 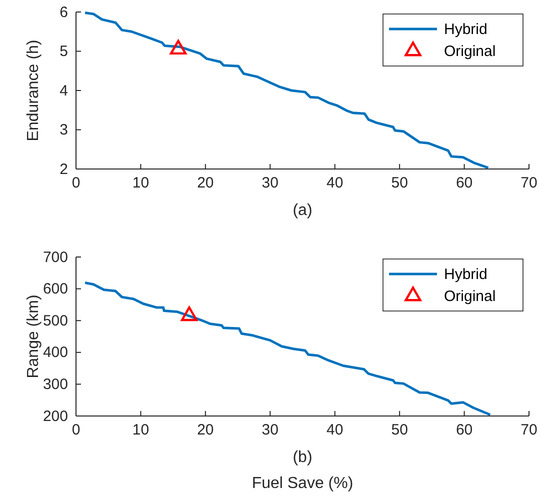 What do you see at coordinates (55, 289) in the screenshot?
I see `y-tick-label: 600` at bounding box center [55, 289].